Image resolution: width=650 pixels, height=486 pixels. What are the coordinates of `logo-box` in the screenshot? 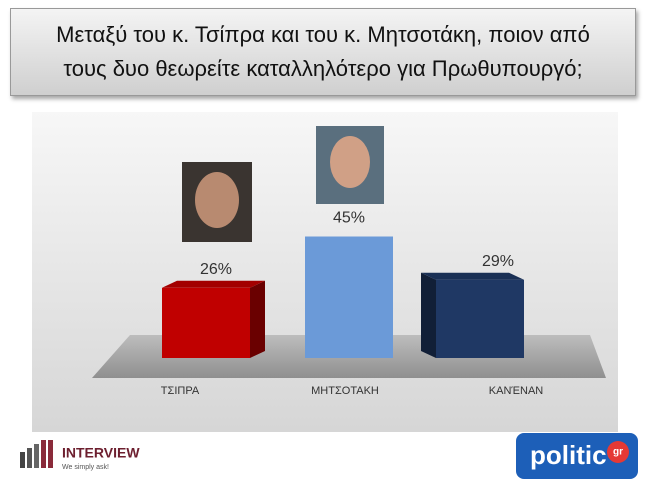 It's located at (577, 456).